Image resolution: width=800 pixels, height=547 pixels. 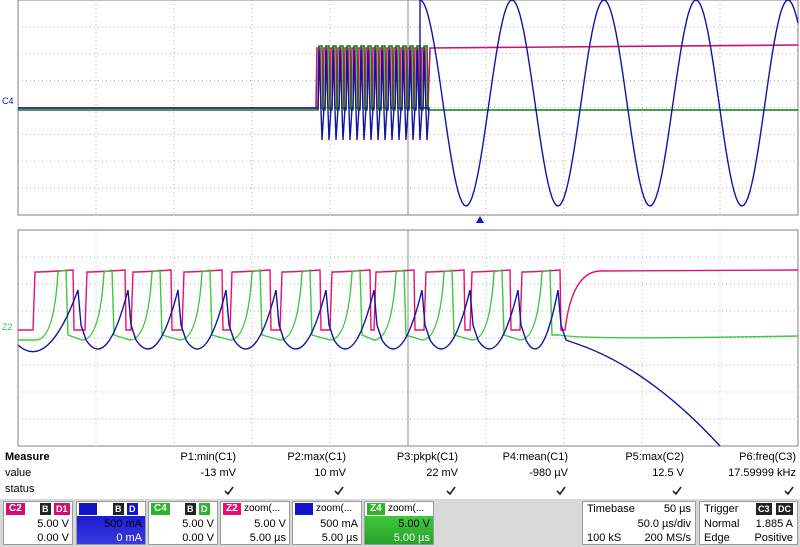 What do you see at coordinates (62, 509) in the screenshot?
I see `channel-tag: D1` at bounding box center [62, 509].